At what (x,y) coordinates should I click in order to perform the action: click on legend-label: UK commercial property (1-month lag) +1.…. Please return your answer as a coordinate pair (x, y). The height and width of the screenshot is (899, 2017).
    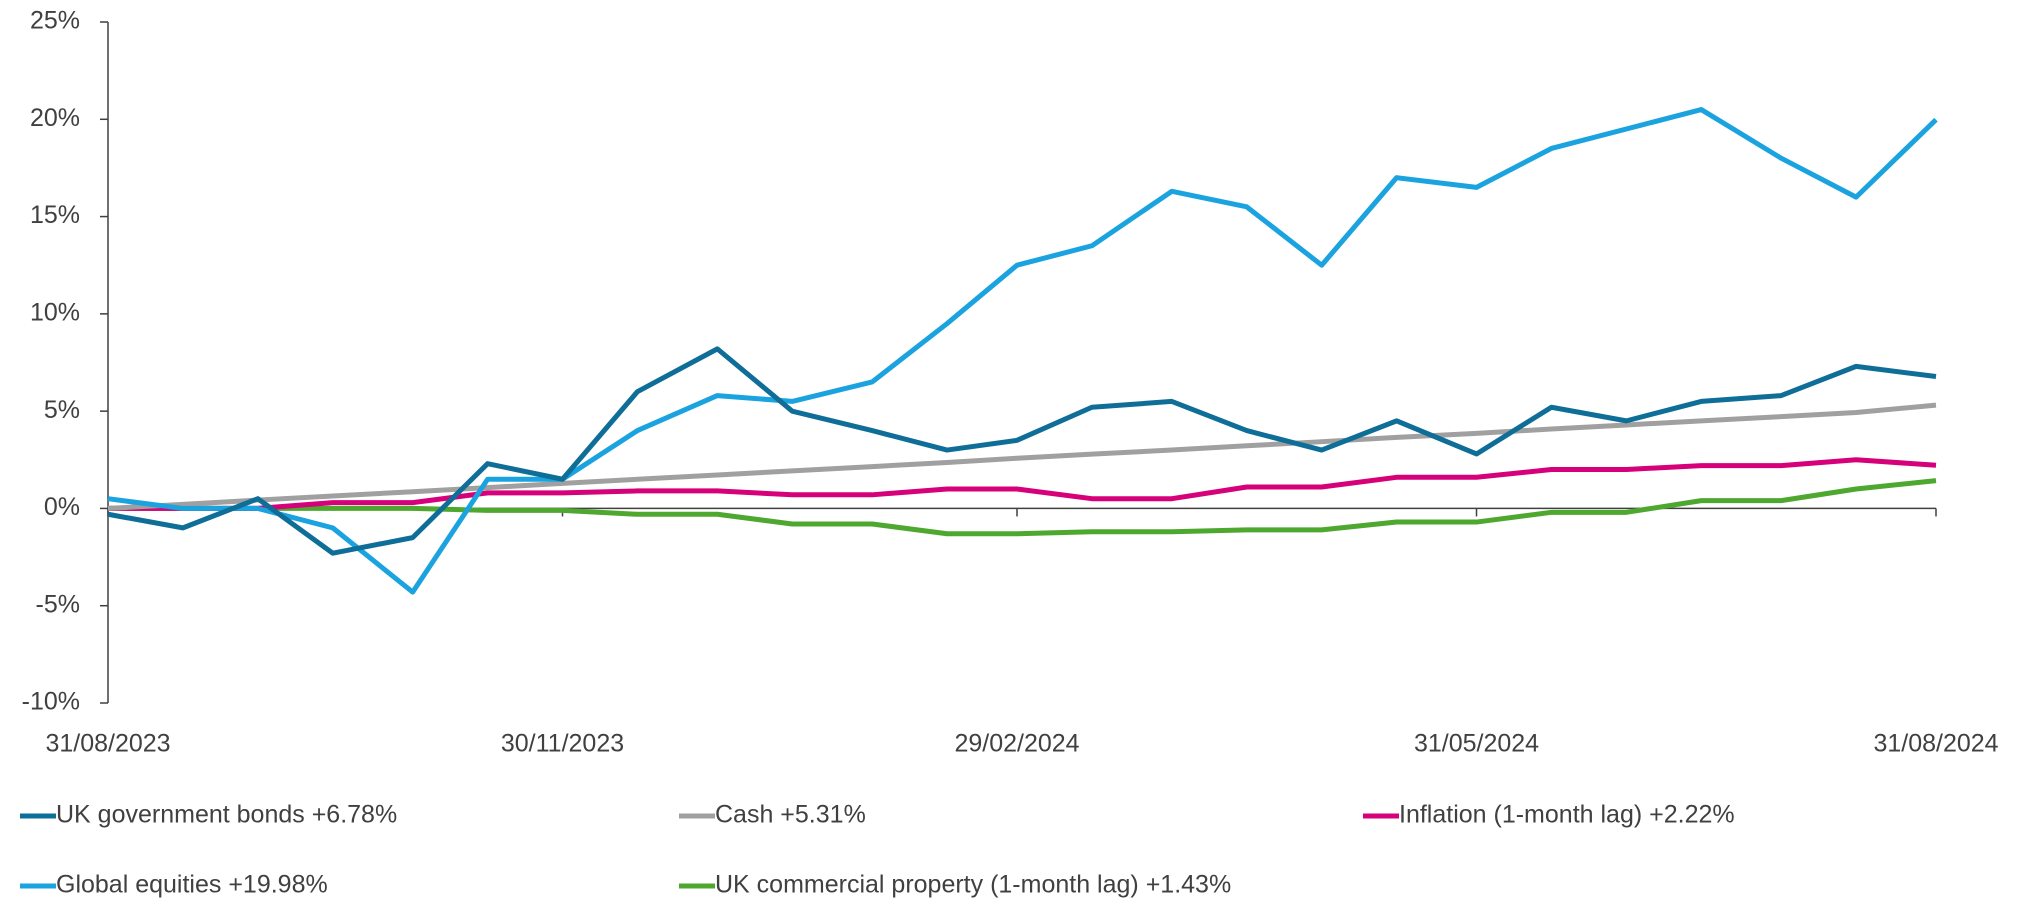
    Looking at the image, I should click on (973, 885).